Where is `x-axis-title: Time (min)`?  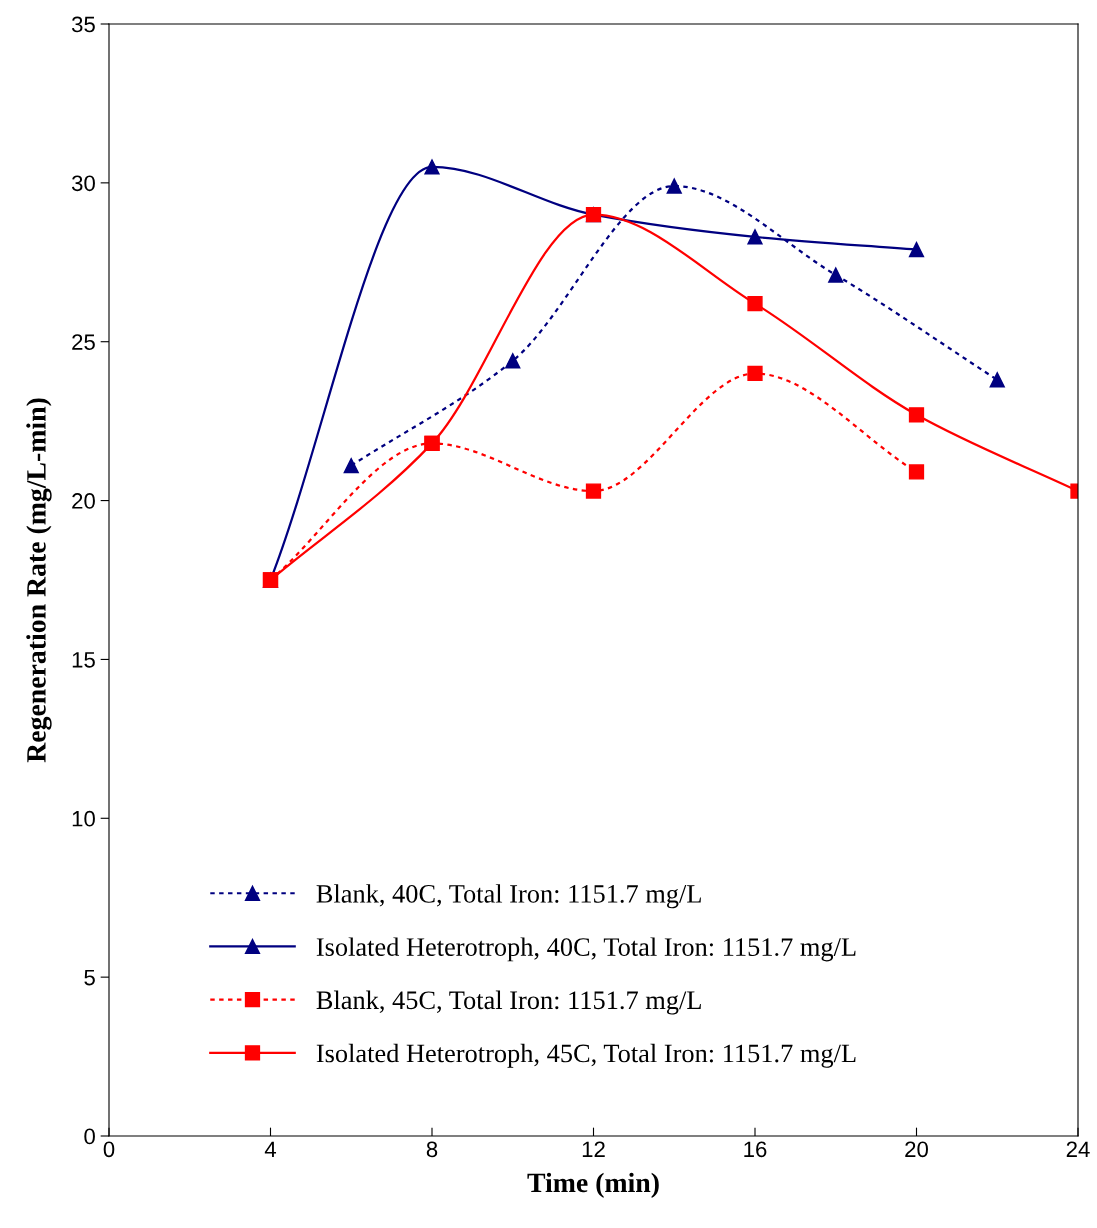
x-axis-title: Time (min) is located at coordinates (593, 1185).